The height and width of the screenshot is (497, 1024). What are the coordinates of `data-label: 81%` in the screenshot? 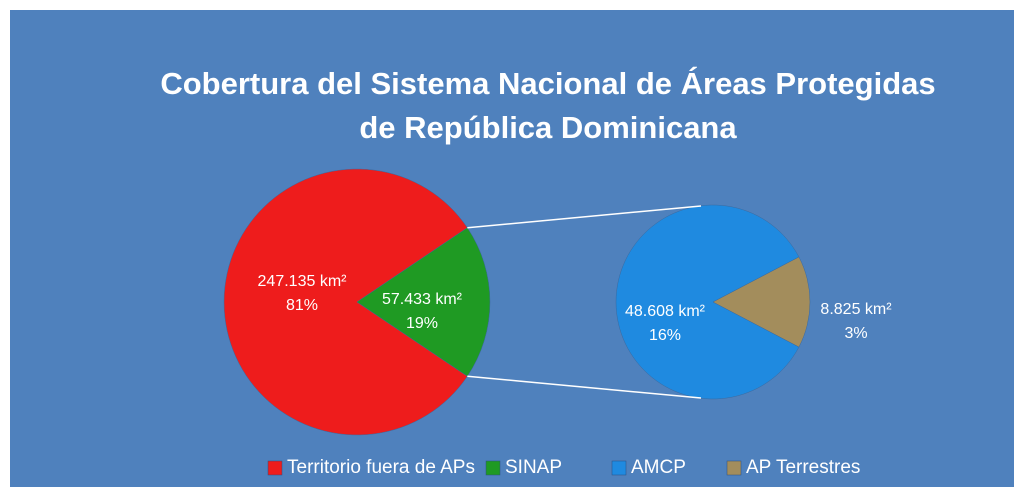 It's located at (302, 305).